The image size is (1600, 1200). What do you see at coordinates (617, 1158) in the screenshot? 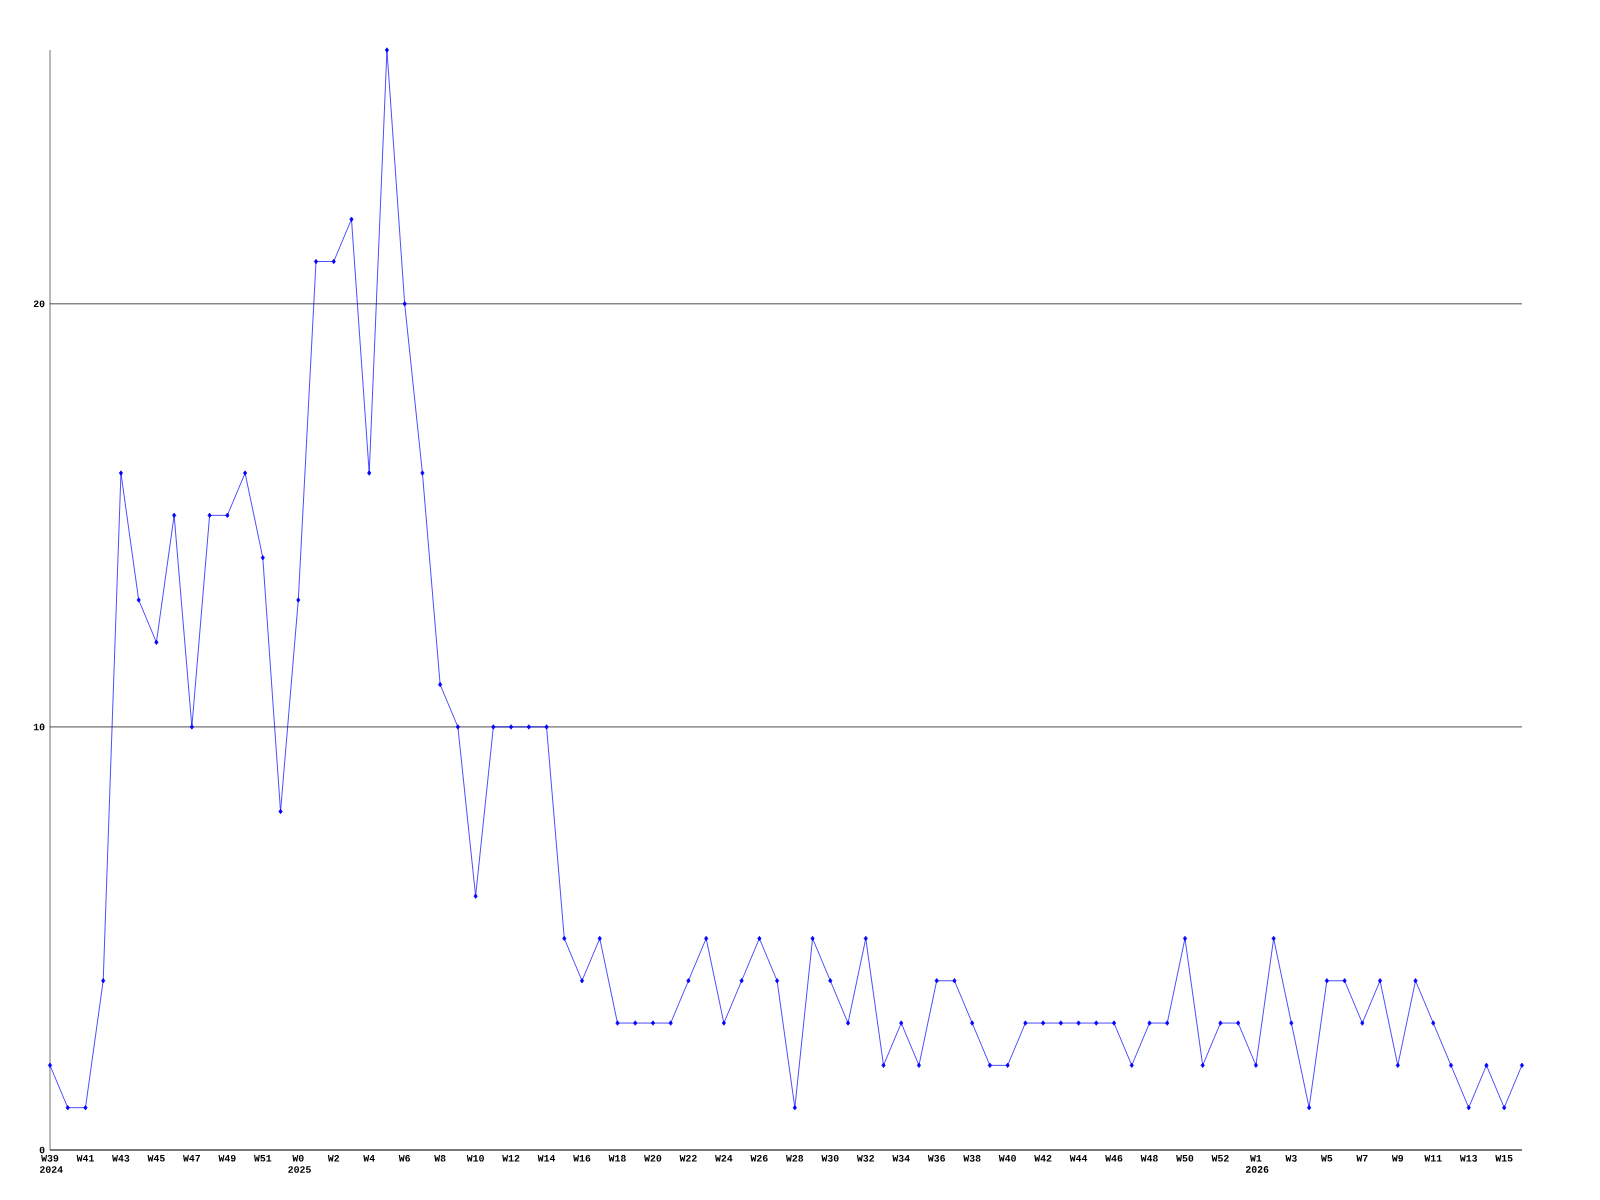
I see `x-tick-label: W18` at bounding box center [617, 1158].